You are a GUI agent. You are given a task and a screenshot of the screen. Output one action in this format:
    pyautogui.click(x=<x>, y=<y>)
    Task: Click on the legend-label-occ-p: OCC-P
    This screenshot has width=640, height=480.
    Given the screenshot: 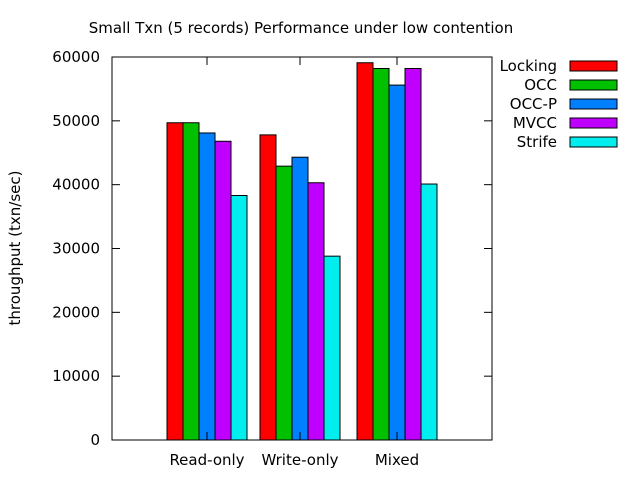 What is the action you would take?
    pyautogui.click(x=533, y=104)
    